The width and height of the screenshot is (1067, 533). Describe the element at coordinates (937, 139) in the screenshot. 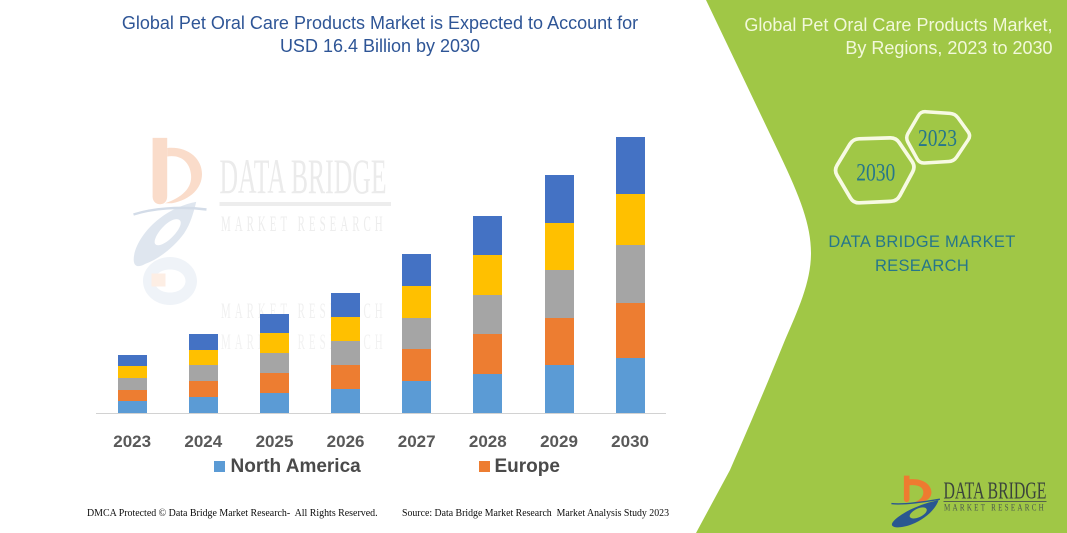

I see `svg-text: 2023` at that location.